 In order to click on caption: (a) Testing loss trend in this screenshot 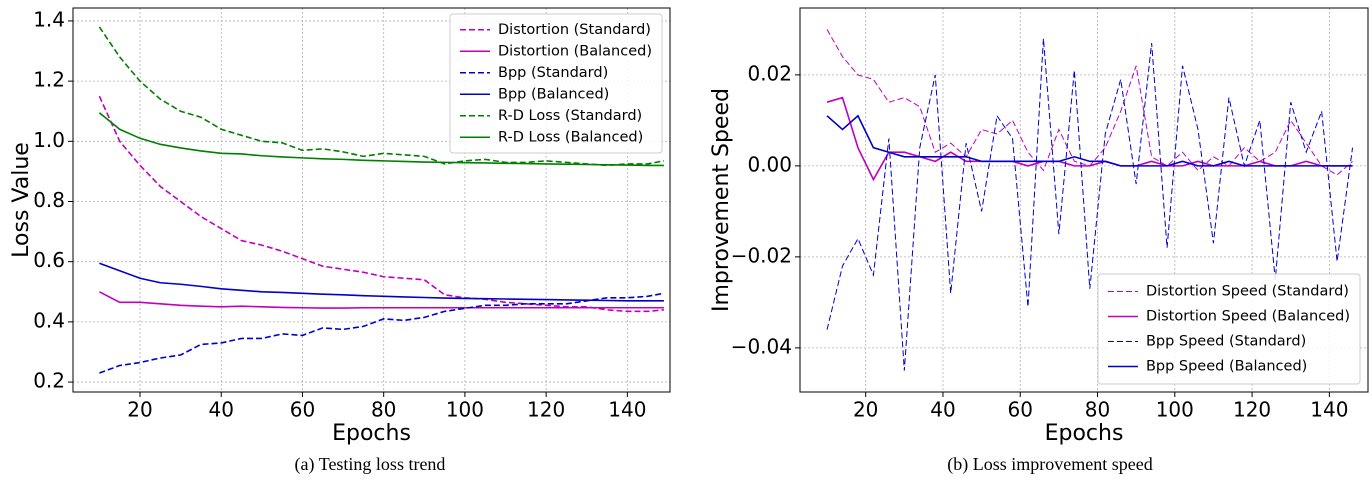, I will do `click(370, 464)`.